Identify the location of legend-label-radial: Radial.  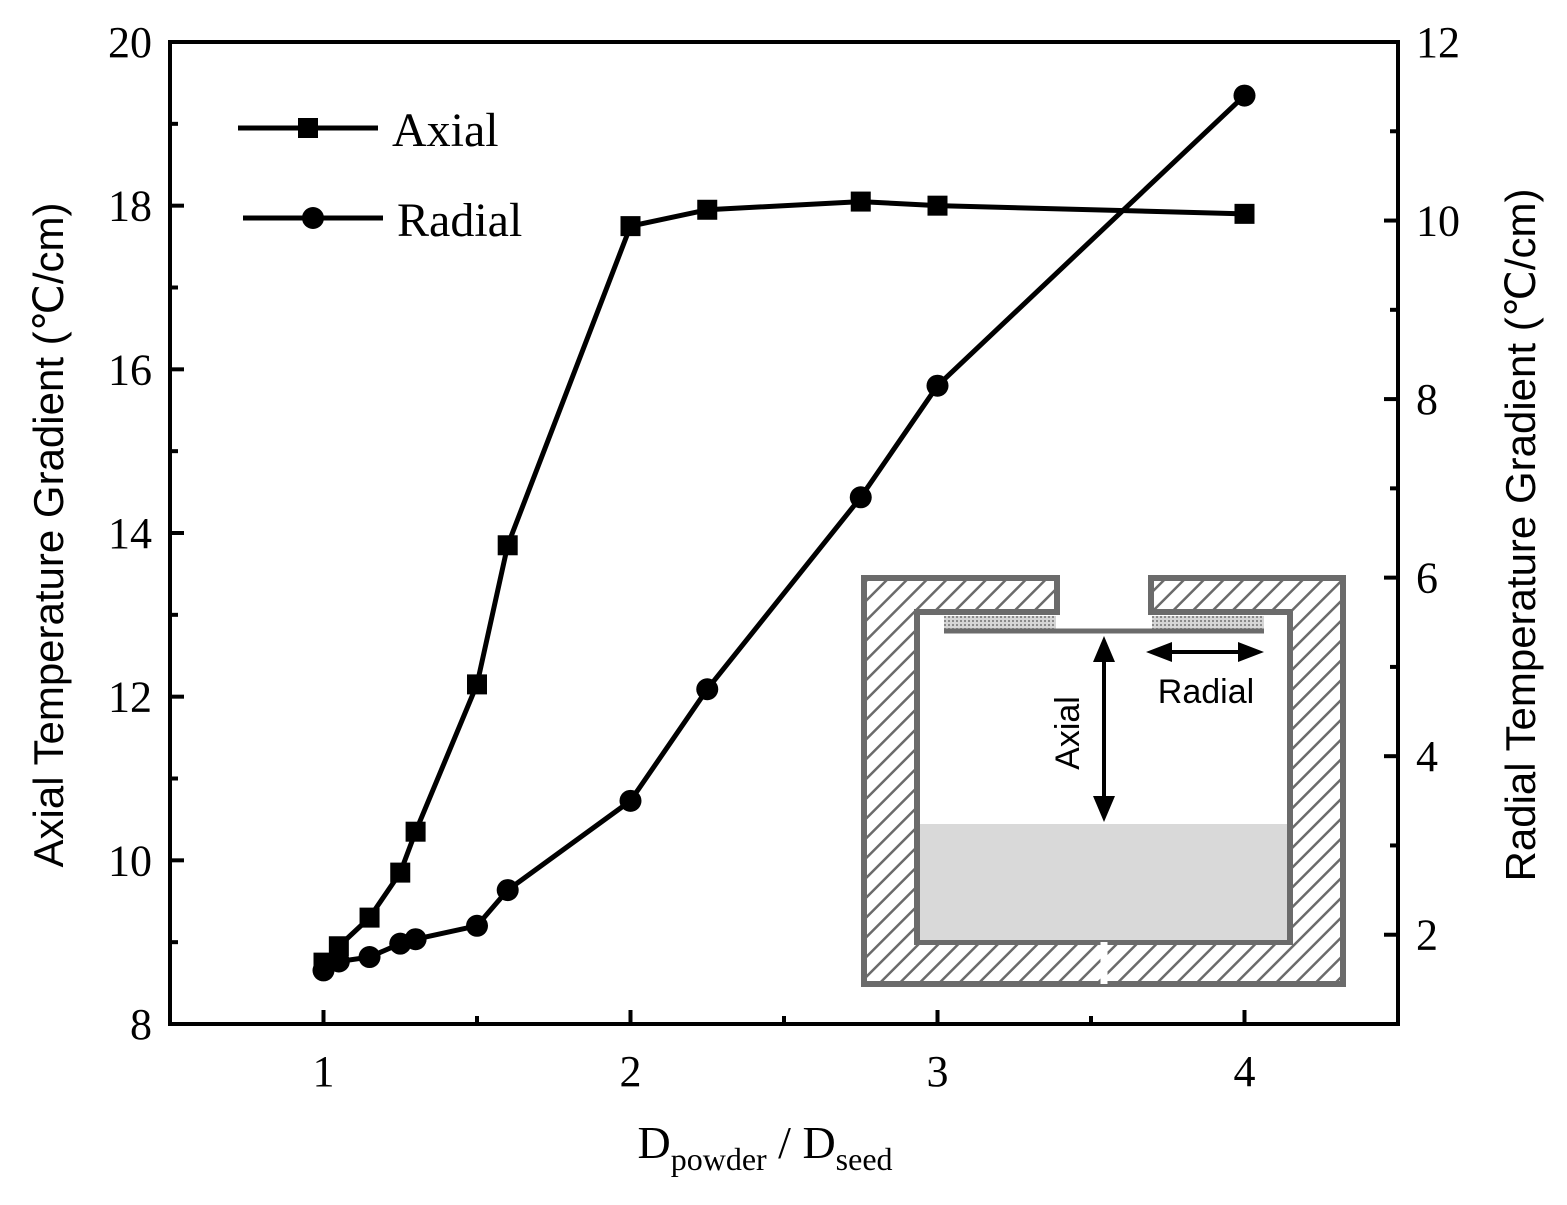
(459, 220).